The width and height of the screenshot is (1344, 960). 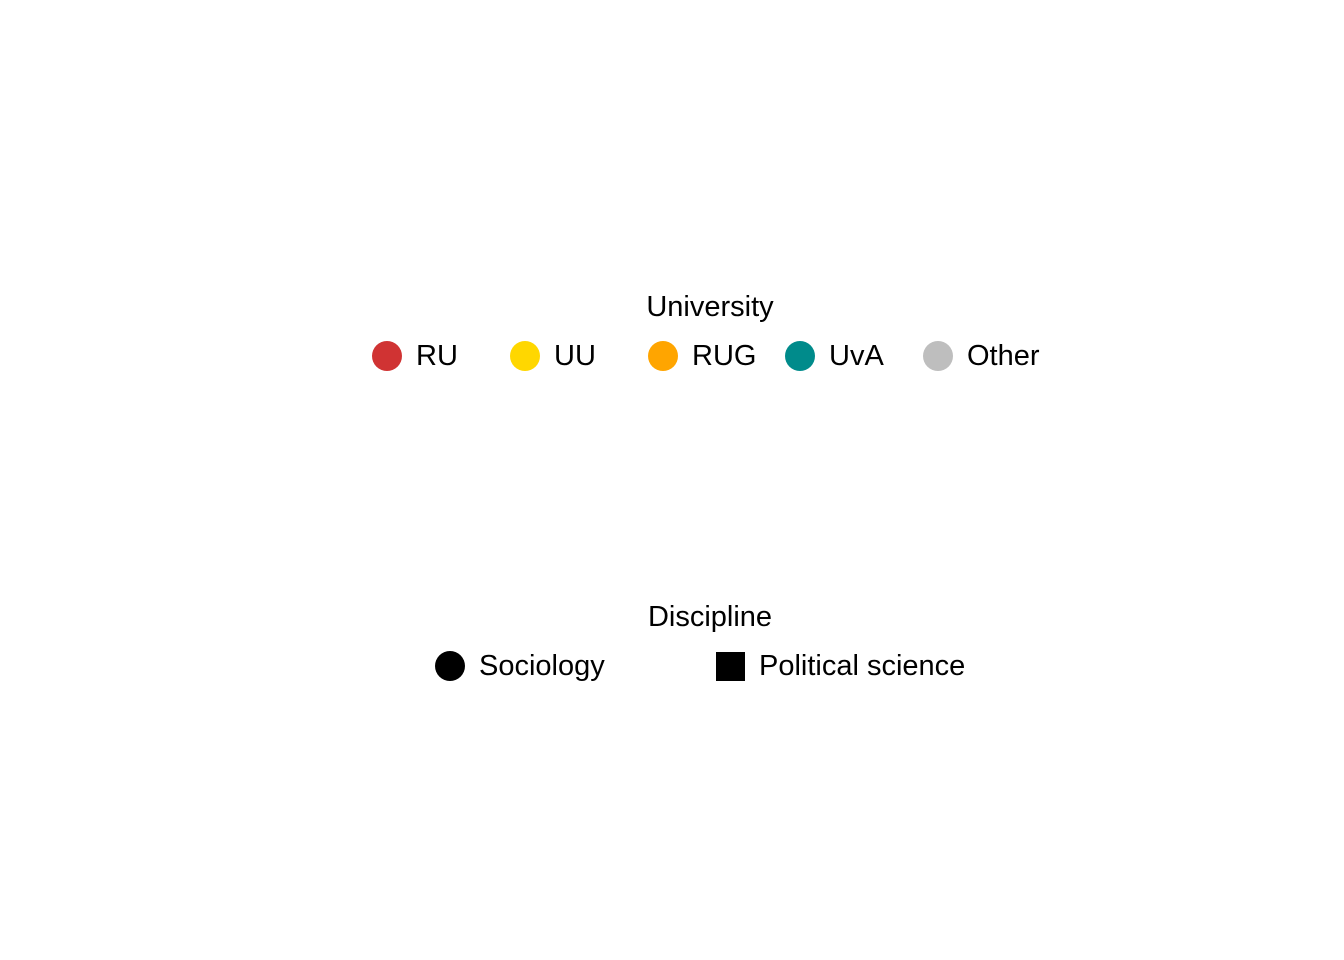 What do you see at coordinates (710, 307) in the screenshot?
I see `university-legend-title: University` at bounding box center [710, 307].